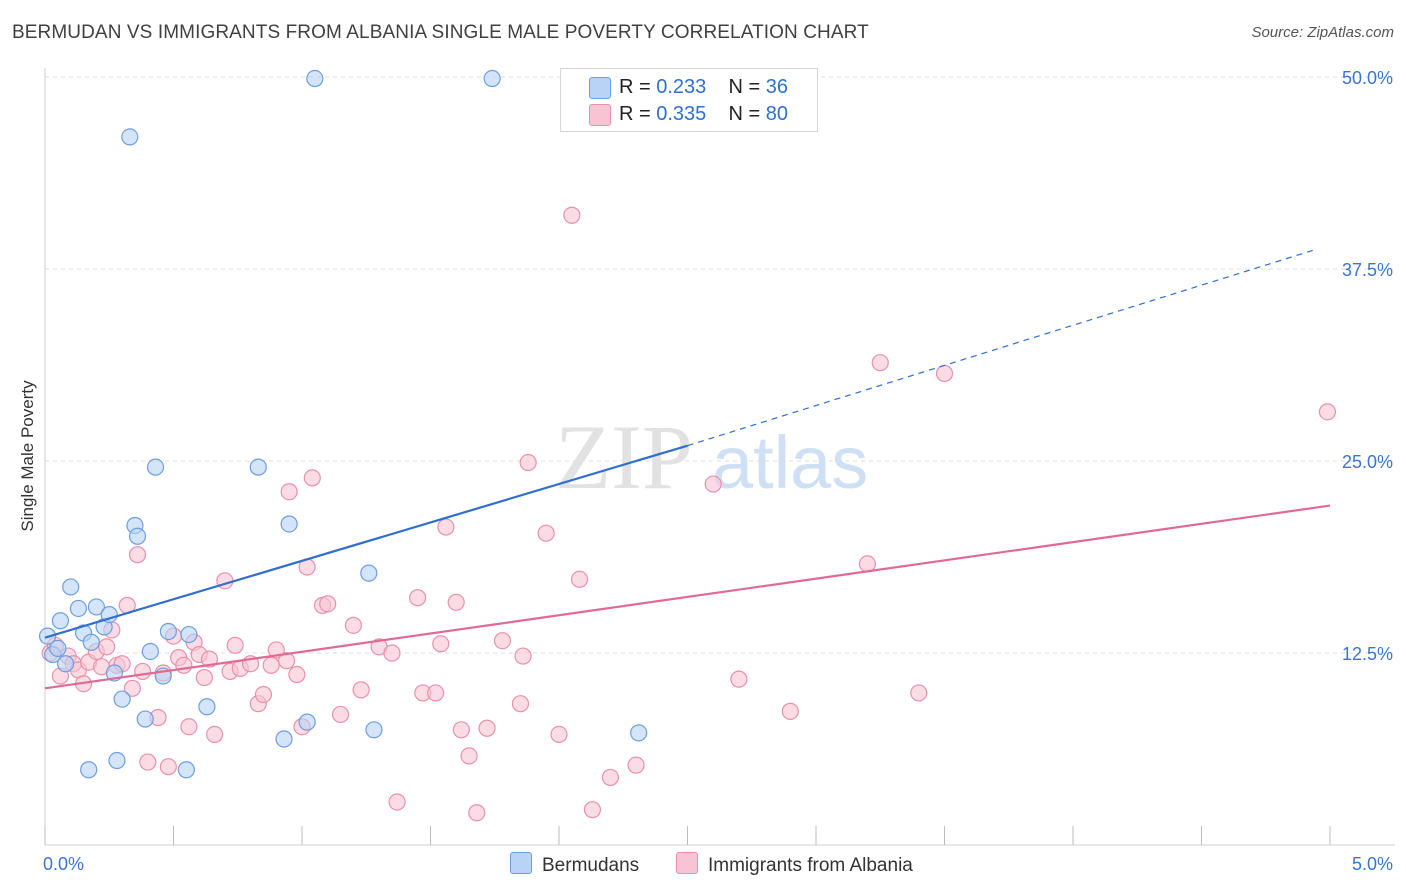  I want to click on legend-r-value: 0.335, so click(681, 114).